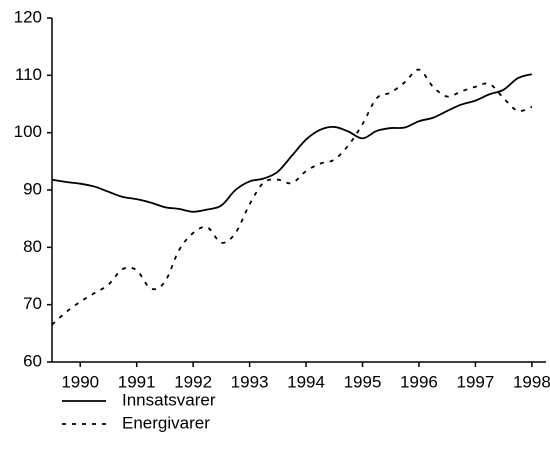 This screenshot has width=550, height=456. I want to click on x-tick-label: 1995, so click(363, 381).